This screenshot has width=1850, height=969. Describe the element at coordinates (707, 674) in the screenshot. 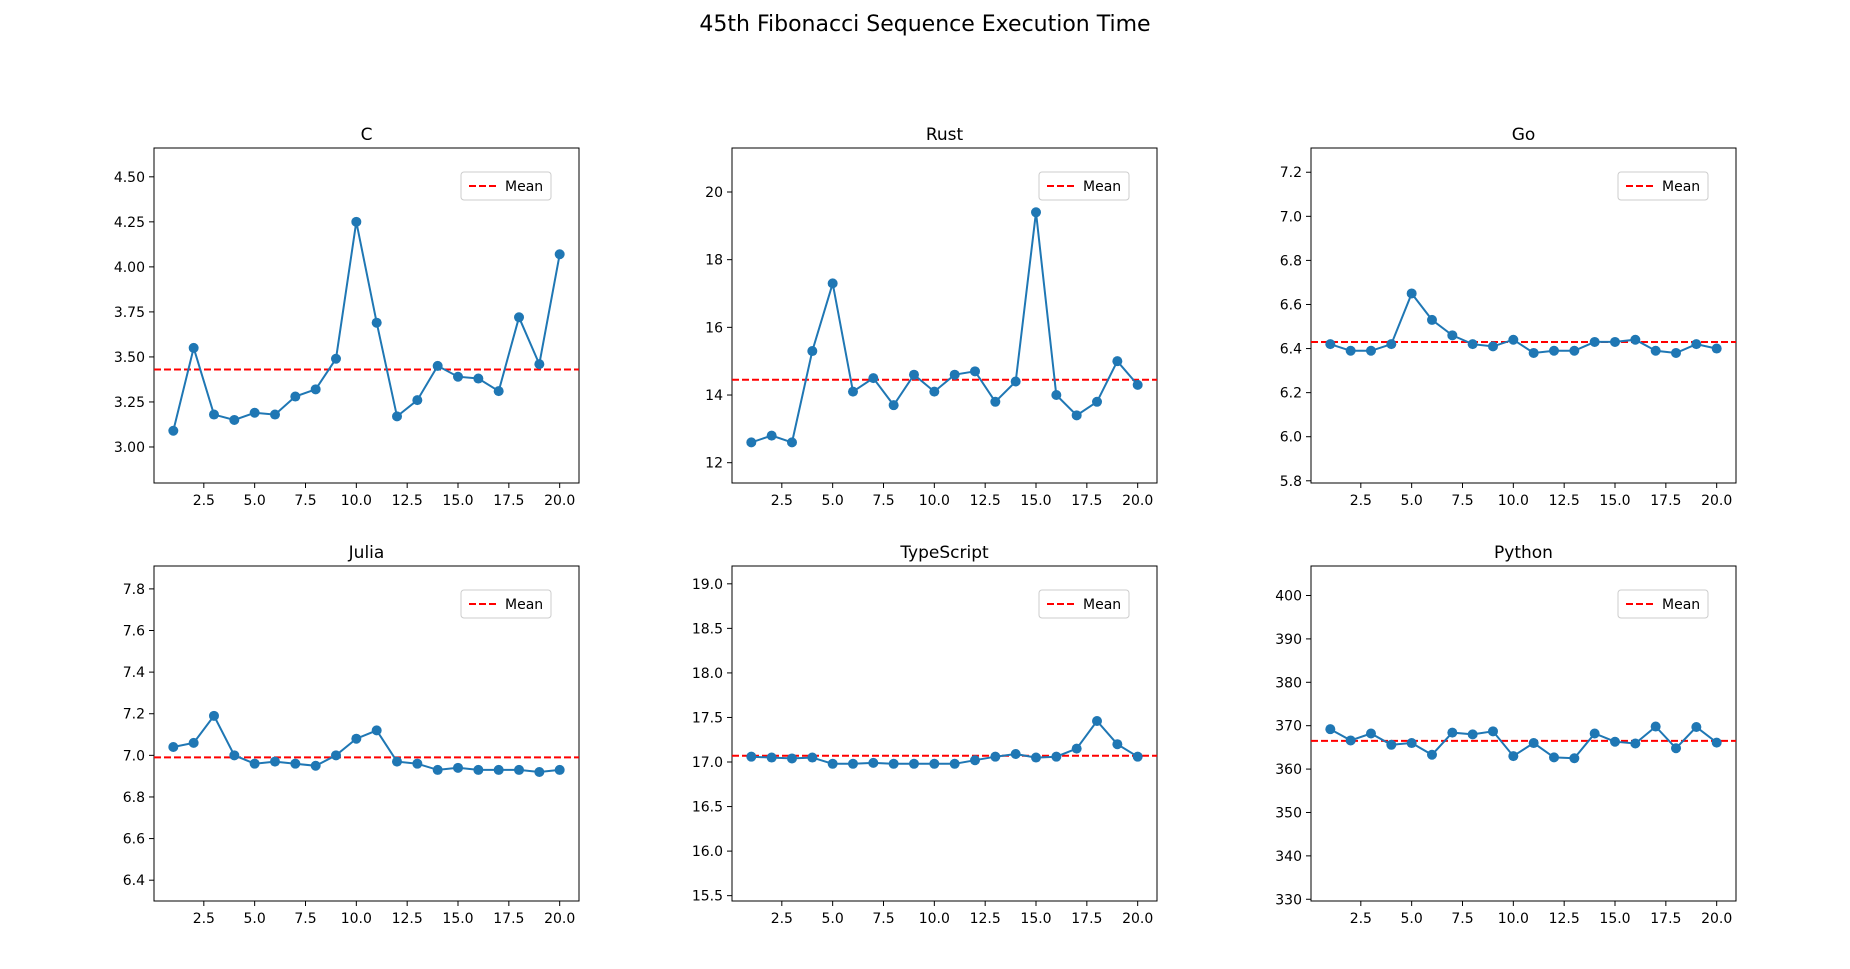

I see `y-tick-label: 18.0` at that location.